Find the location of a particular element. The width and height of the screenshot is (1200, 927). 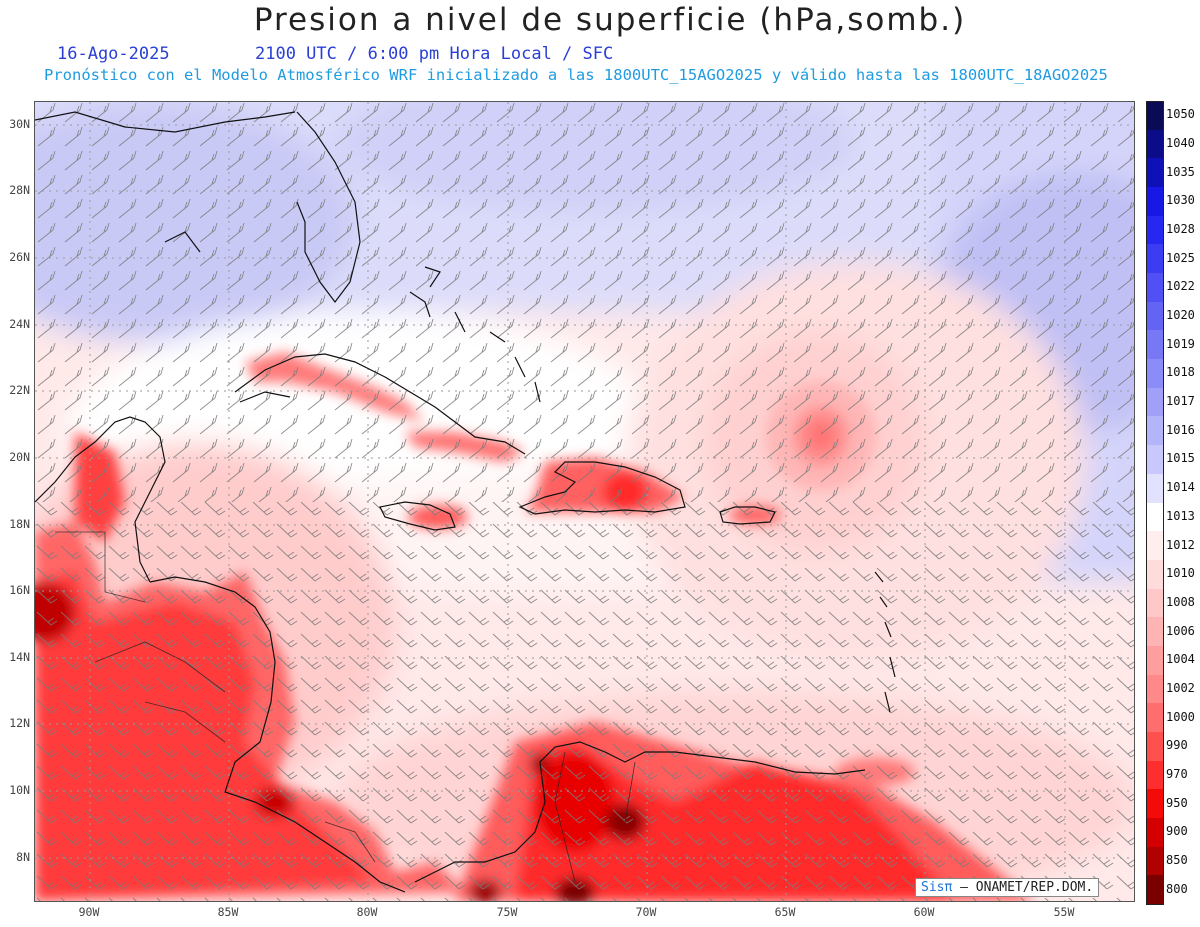

lat-label: 14N is located at coordinates (19, 657).